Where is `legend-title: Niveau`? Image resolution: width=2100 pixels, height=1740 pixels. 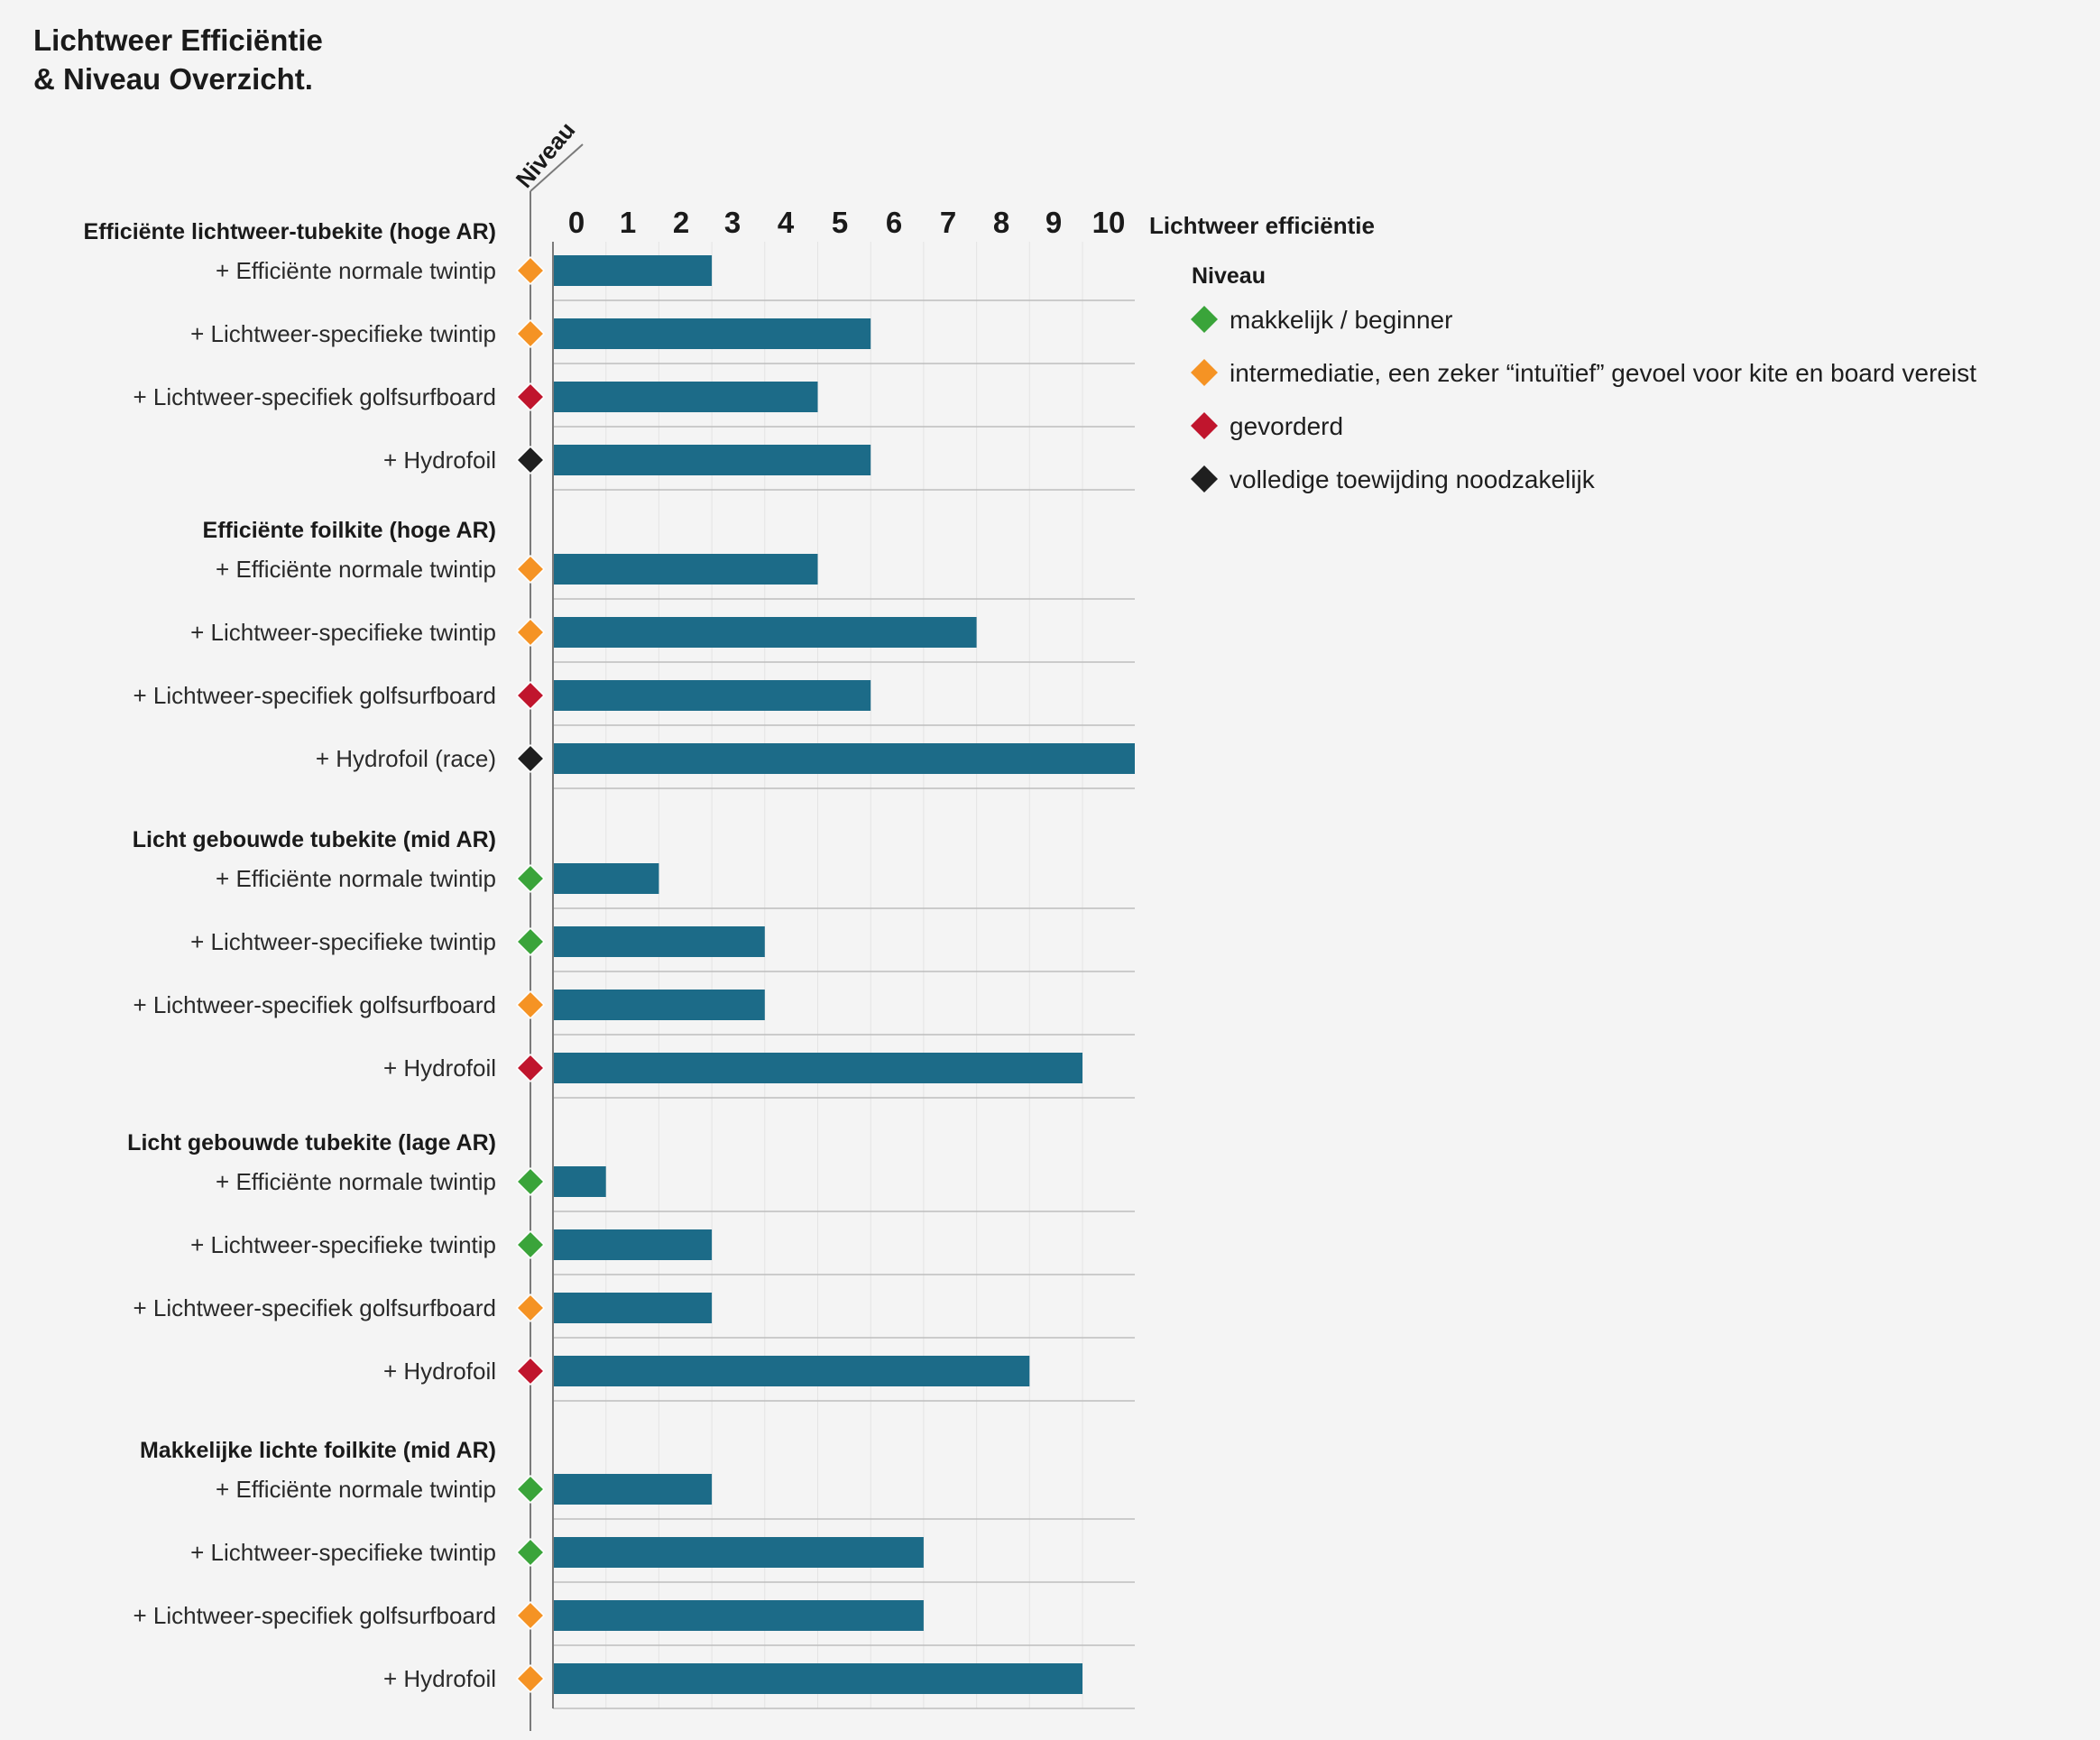
legend-title: Niveau is located at coordinates (1229, 276).